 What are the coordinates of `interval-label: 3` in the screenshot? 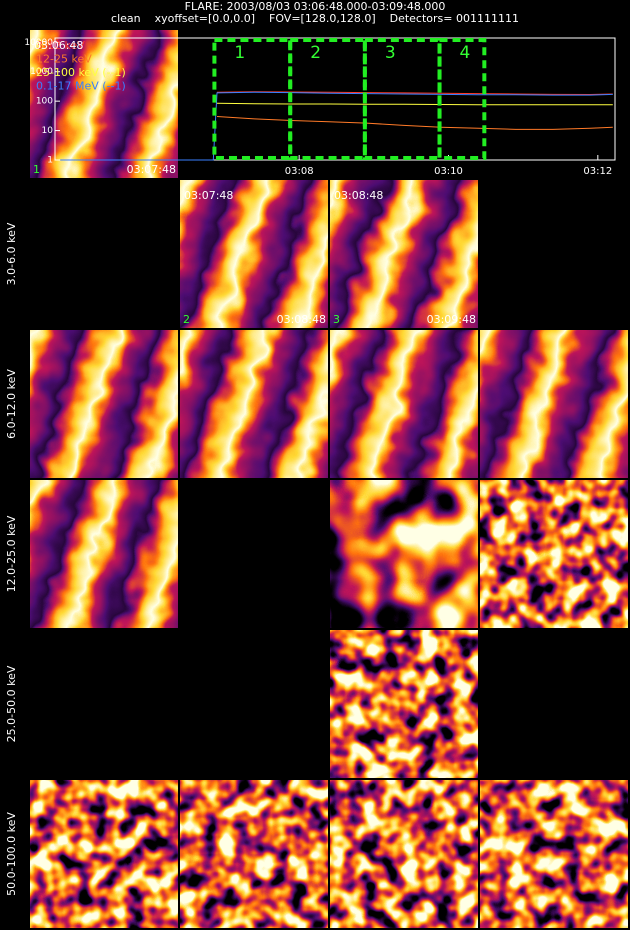 It's located at (390, 53).